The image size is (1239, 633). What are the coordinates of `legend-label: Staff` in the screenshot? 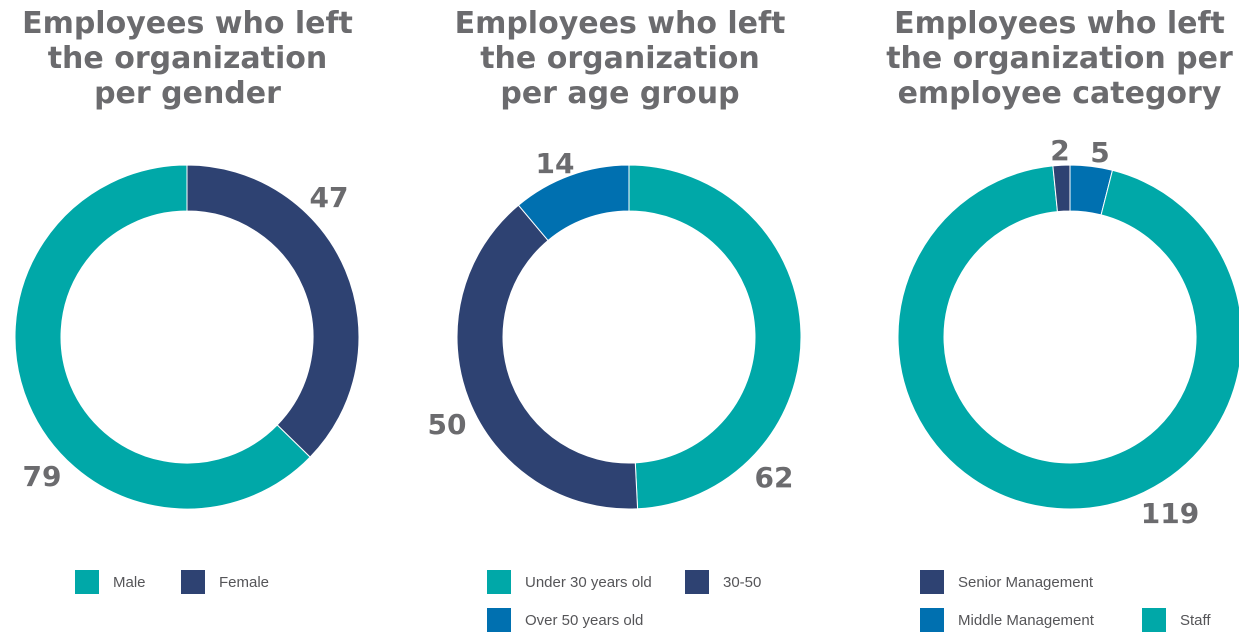 It's located at (1195, 620).